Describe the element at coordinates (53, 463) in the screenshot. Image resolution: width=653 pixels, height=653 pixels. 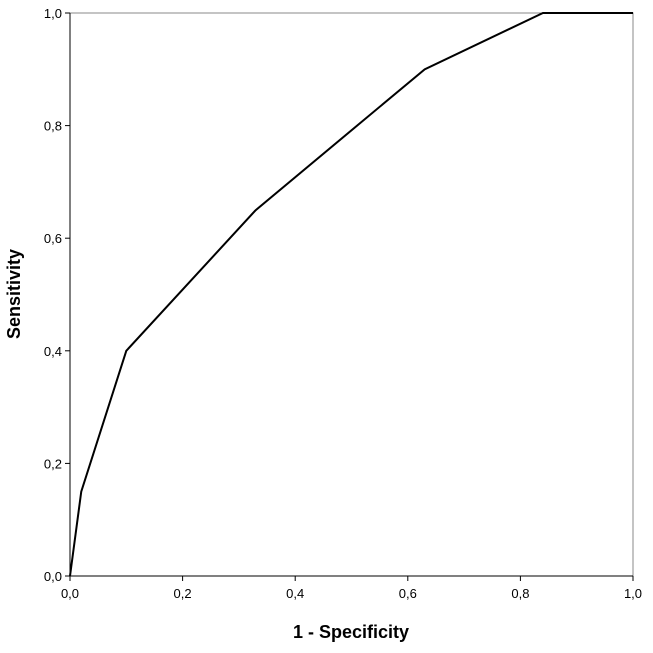
I see `y-tick-label: 0,2` at that location.